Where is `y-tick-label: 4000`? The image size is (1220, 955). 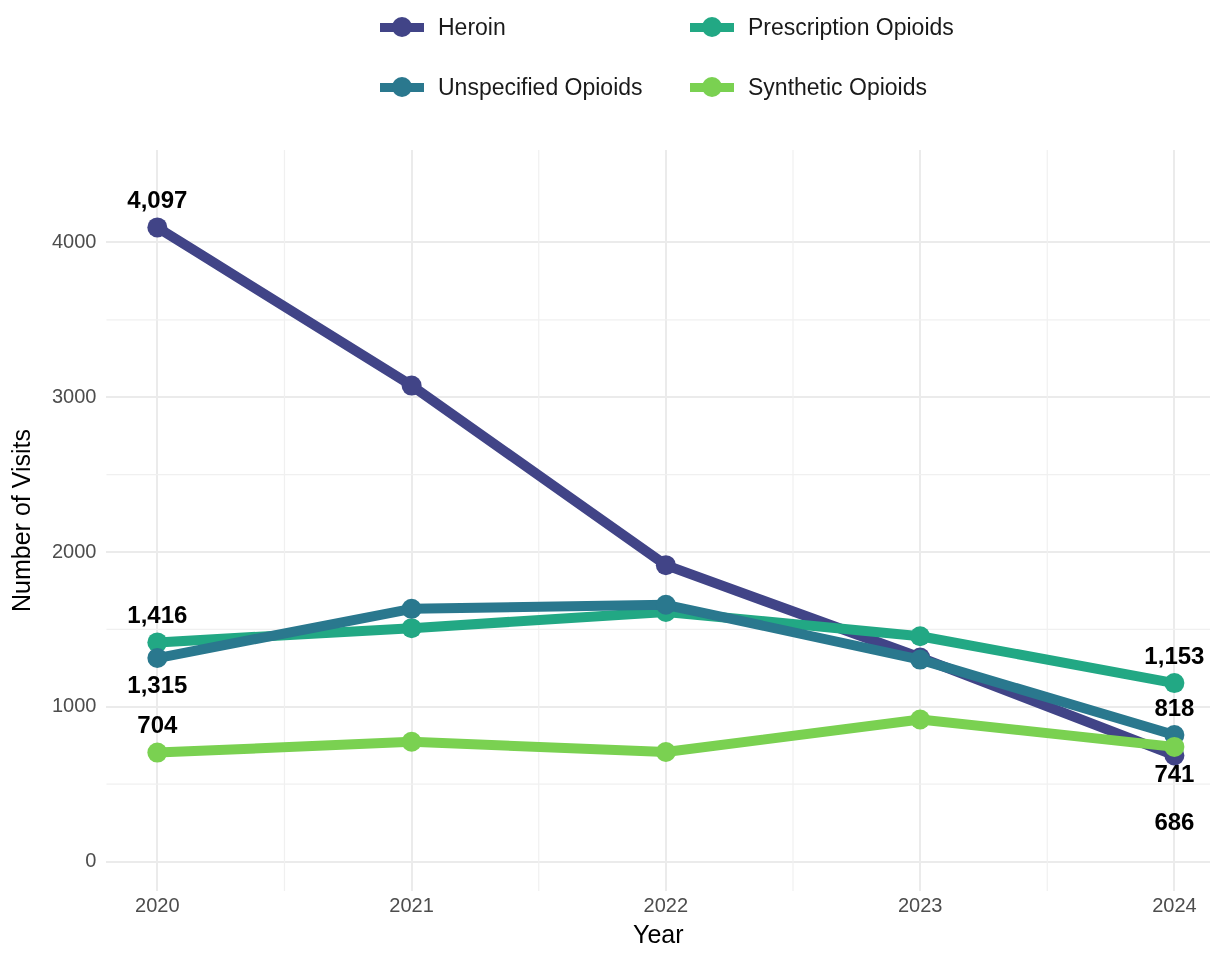 y-tick-label: 4000 is located at coordinates (74, 240).